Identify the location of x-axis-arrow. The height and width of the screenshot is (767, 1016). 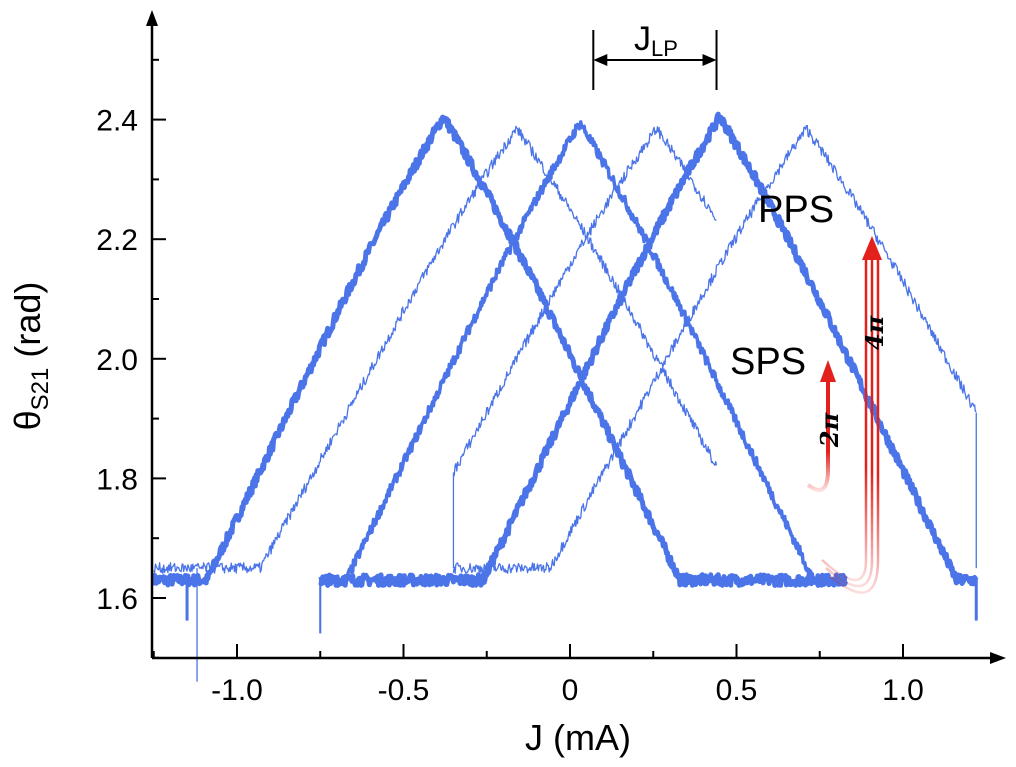
(998, 658).